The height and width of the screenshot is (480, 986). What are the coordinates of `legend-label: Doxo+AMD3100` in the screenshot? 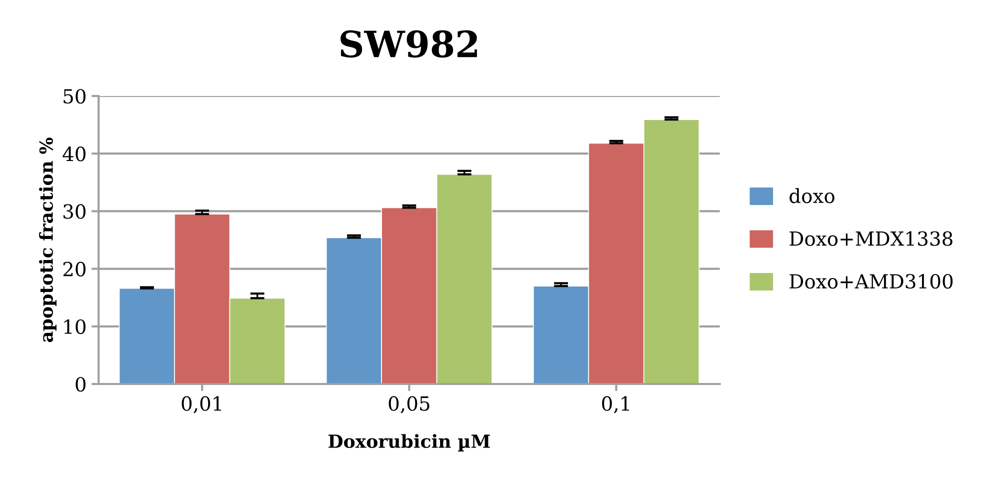 It's located at (871, 281).